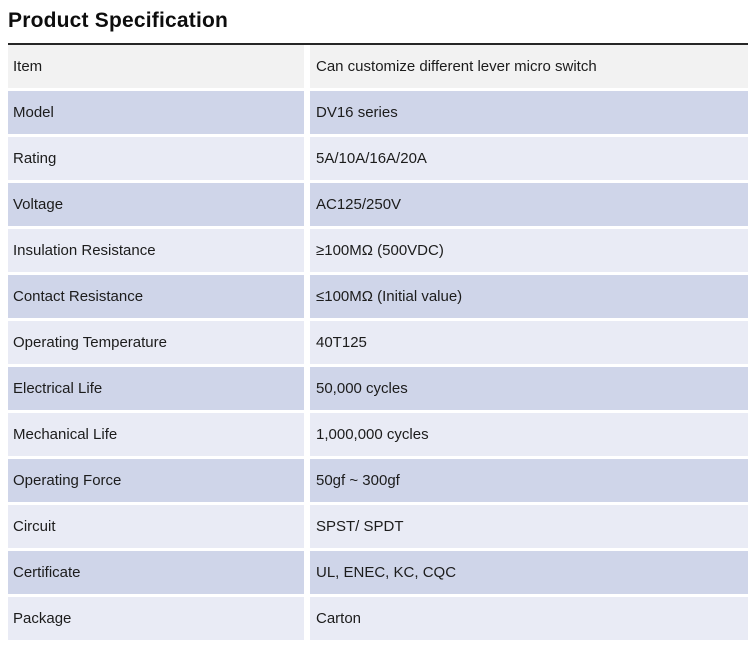 Image resolution: width=754 pixels, height=653 pixels. I want to click on spec-value: 40T125, so click(529, 342).